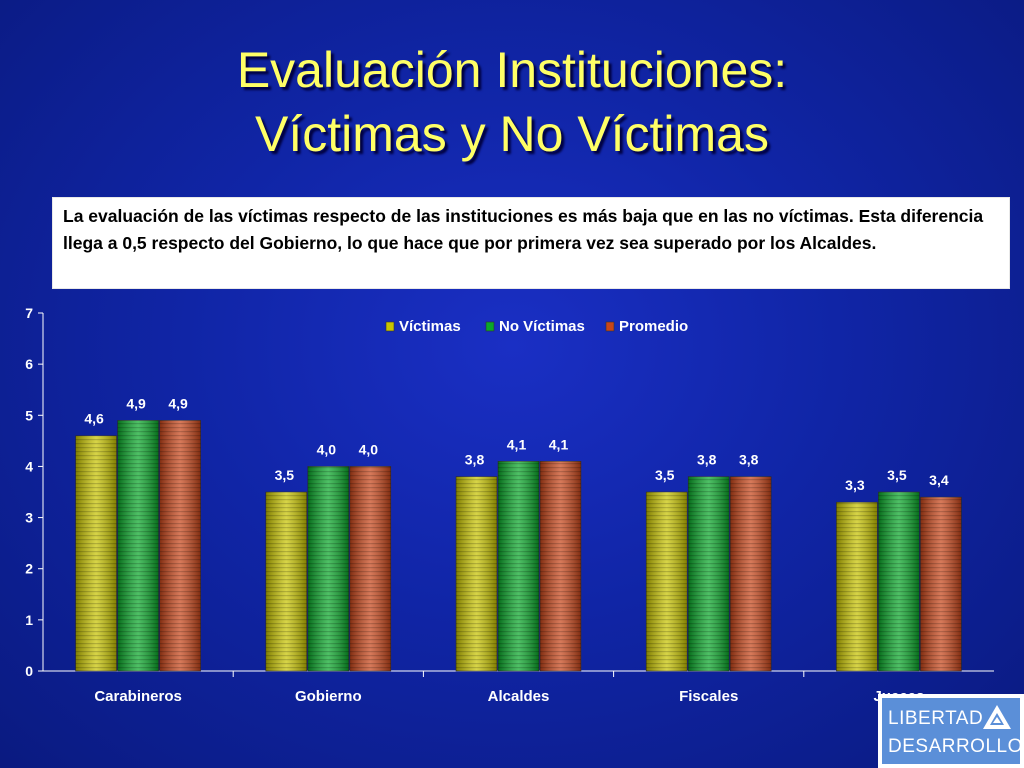 The width and height of the screenshot is (1024, 768). Describe the element at coordinates (955, 746) in the screenshot. I see `logo-text-line-2: DESARROLLO` at that location.